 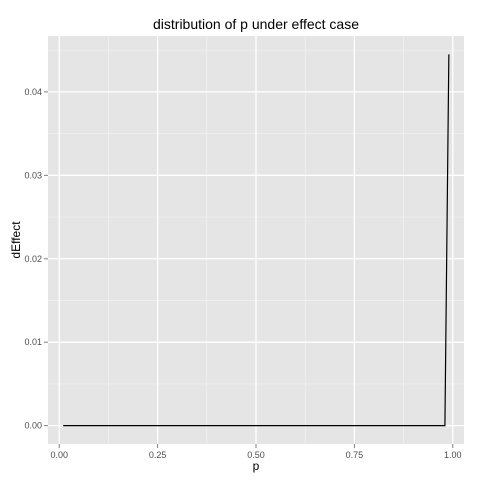 I want to click on y-tick-label: 0.04, so click(x=33, y=92).